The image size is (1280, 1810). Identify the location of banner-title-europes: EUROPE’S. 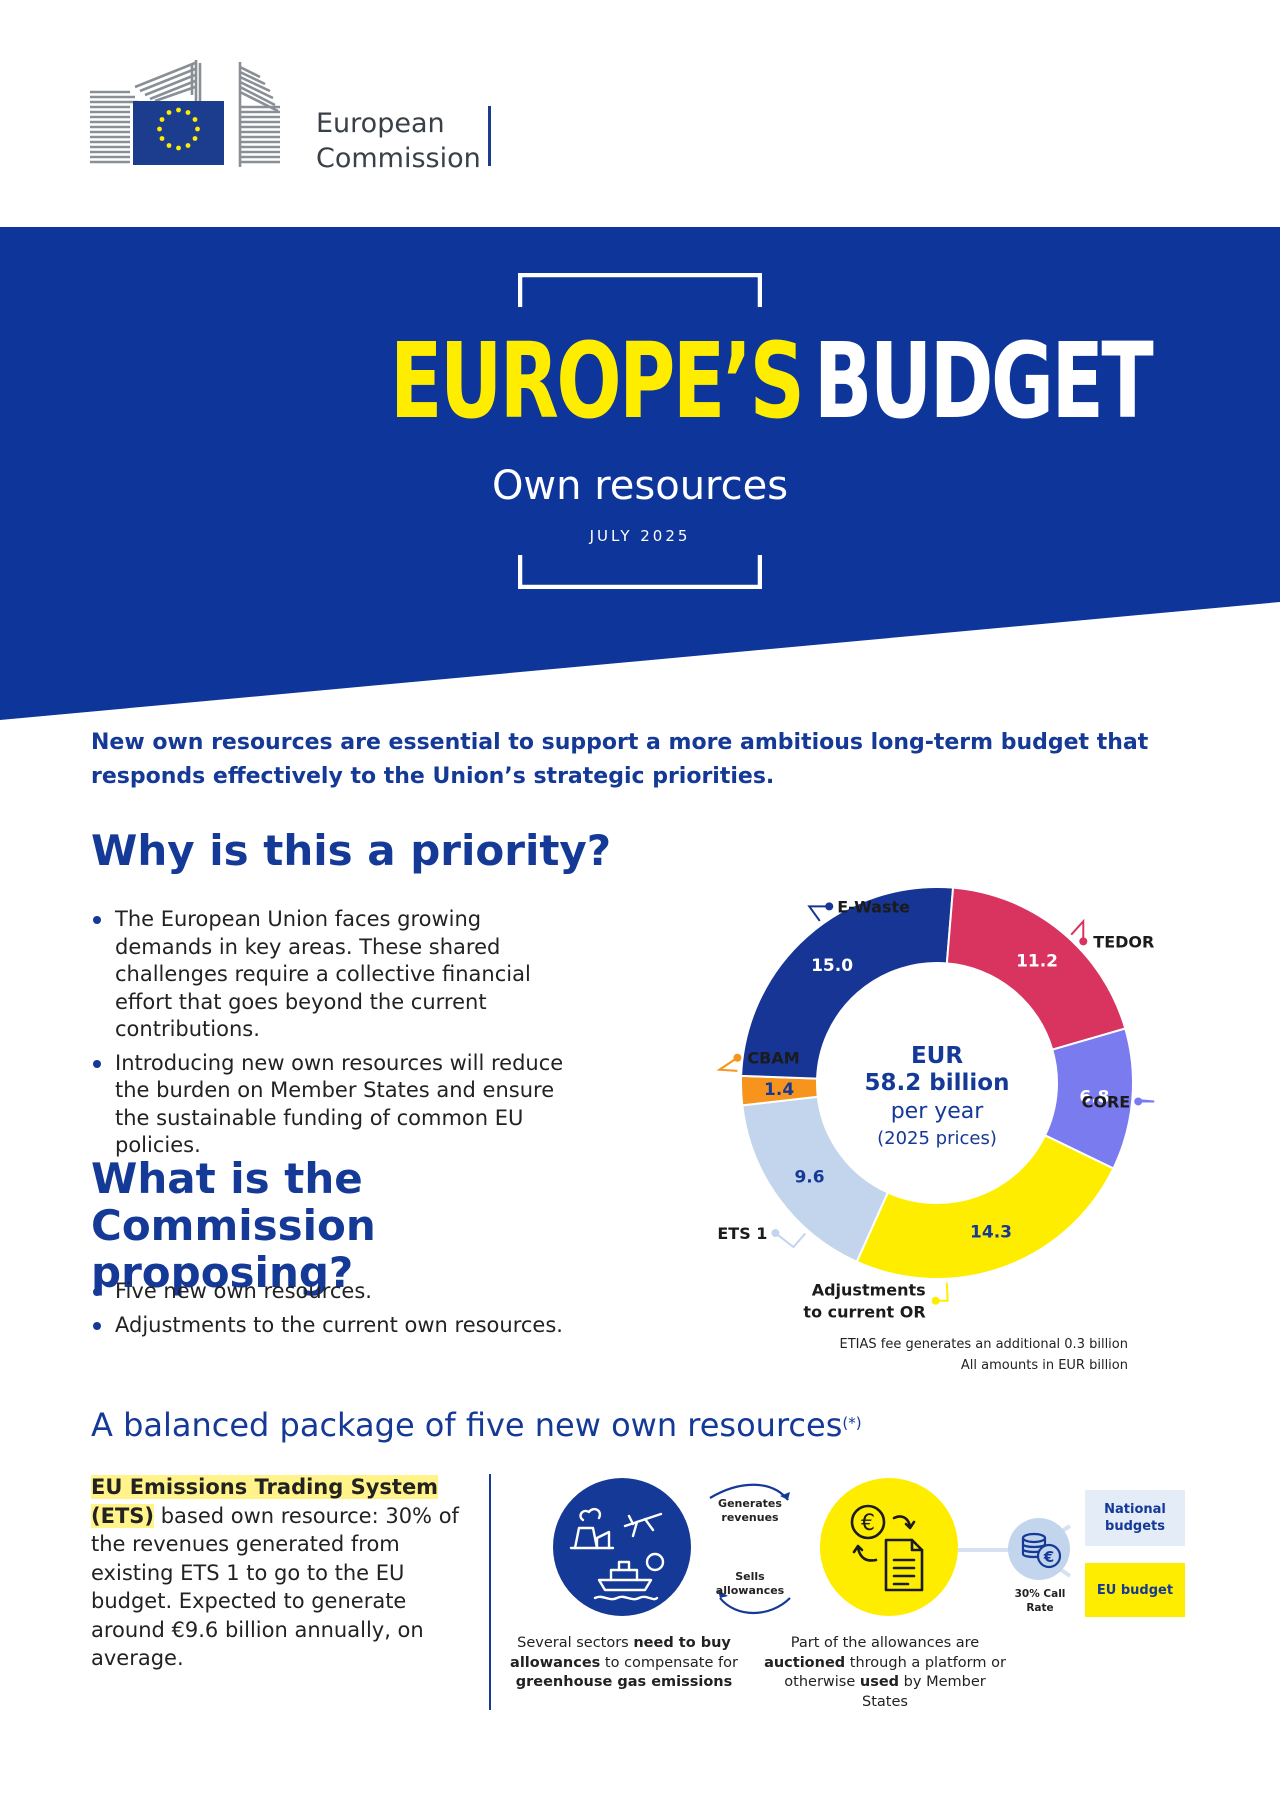
(597, 381).